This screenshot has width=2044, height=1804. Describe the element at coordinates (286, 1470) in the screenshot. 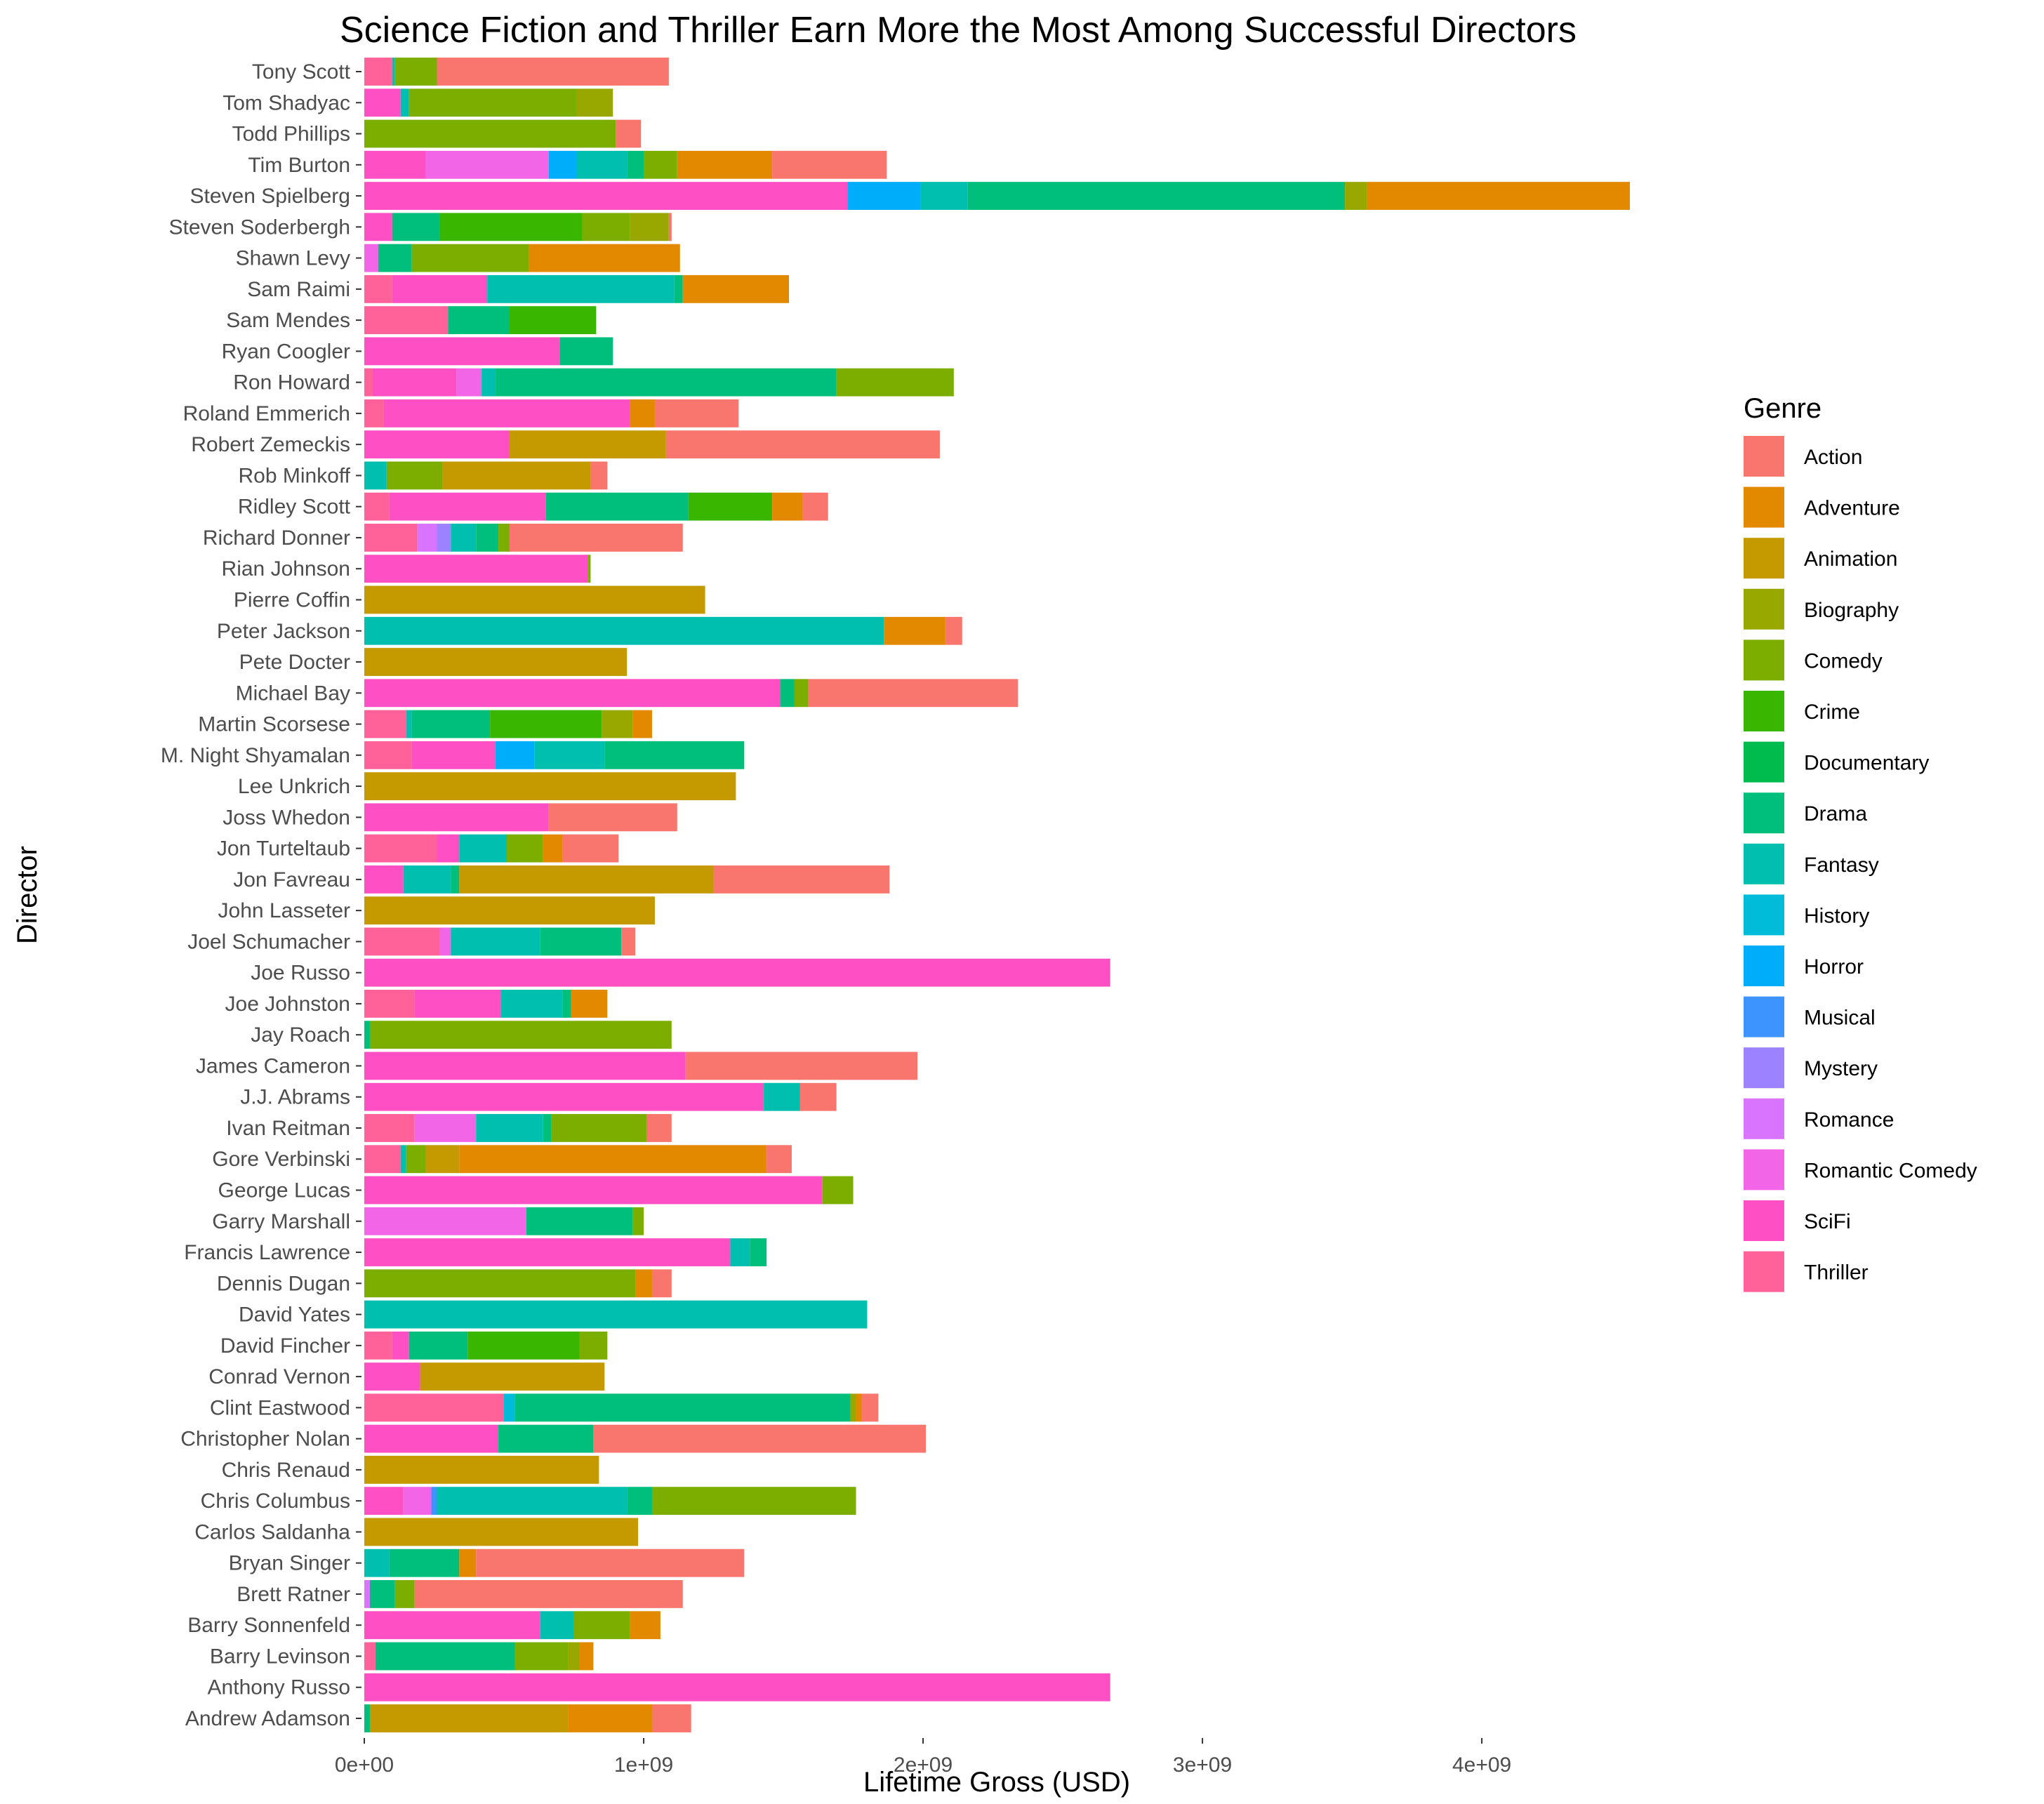

I see `y-tick-label: Chris Renaud` at that location.